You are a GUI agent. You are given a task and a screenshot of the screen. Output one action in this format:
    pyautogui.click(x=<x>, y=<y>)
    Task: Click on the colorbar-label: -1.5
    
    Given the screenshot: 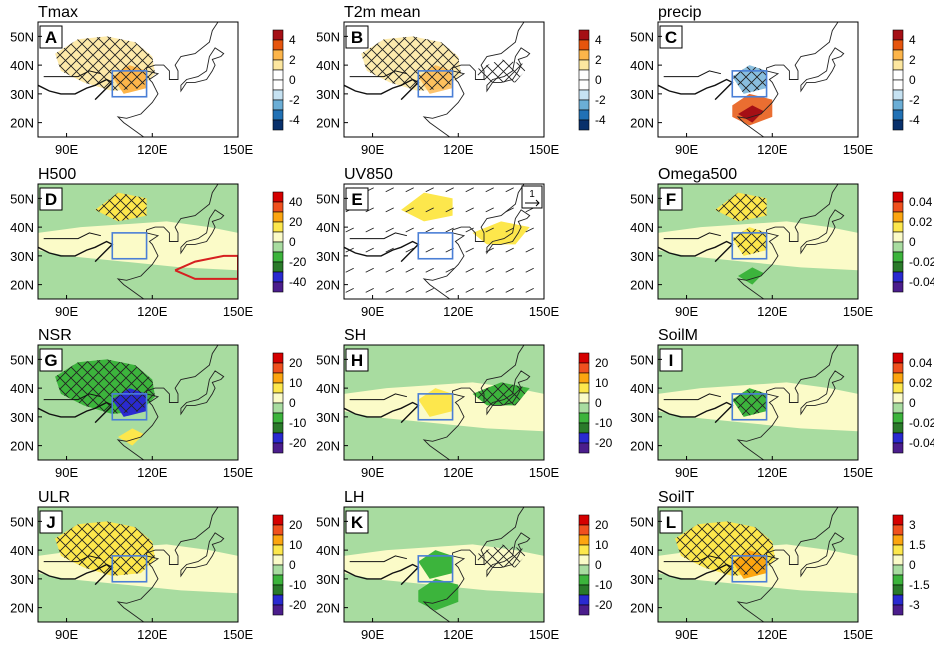 What is the action you would take?
    pyautogui.click(x=919, y=585)
    